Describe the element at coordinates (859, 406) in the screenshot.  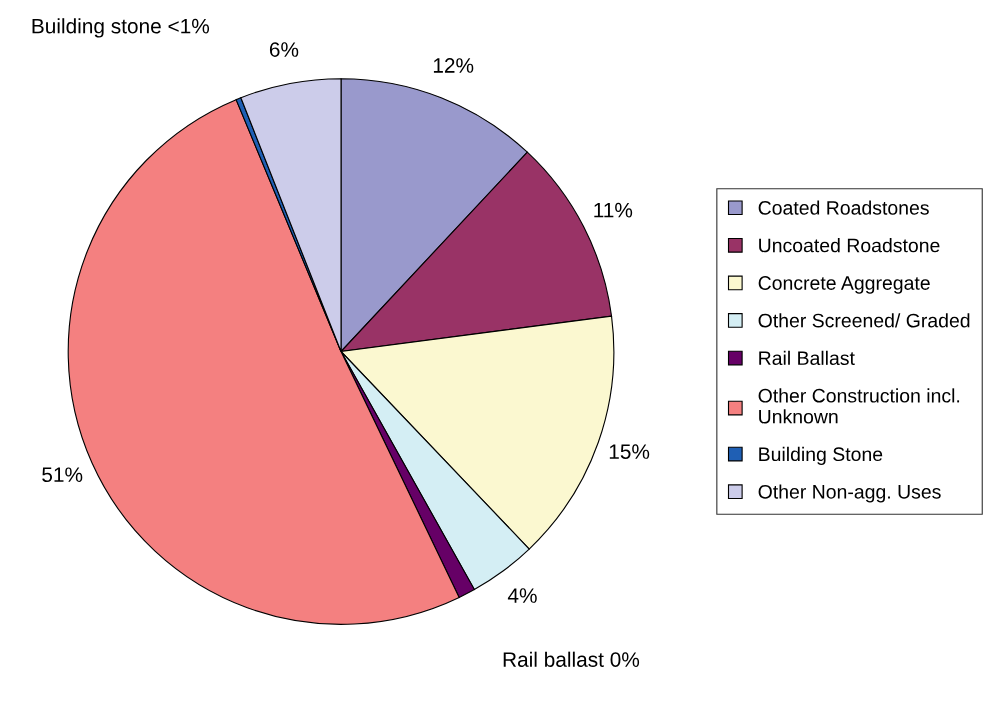
I see `legend-label: Other Construction incl. Unknown` at that location.